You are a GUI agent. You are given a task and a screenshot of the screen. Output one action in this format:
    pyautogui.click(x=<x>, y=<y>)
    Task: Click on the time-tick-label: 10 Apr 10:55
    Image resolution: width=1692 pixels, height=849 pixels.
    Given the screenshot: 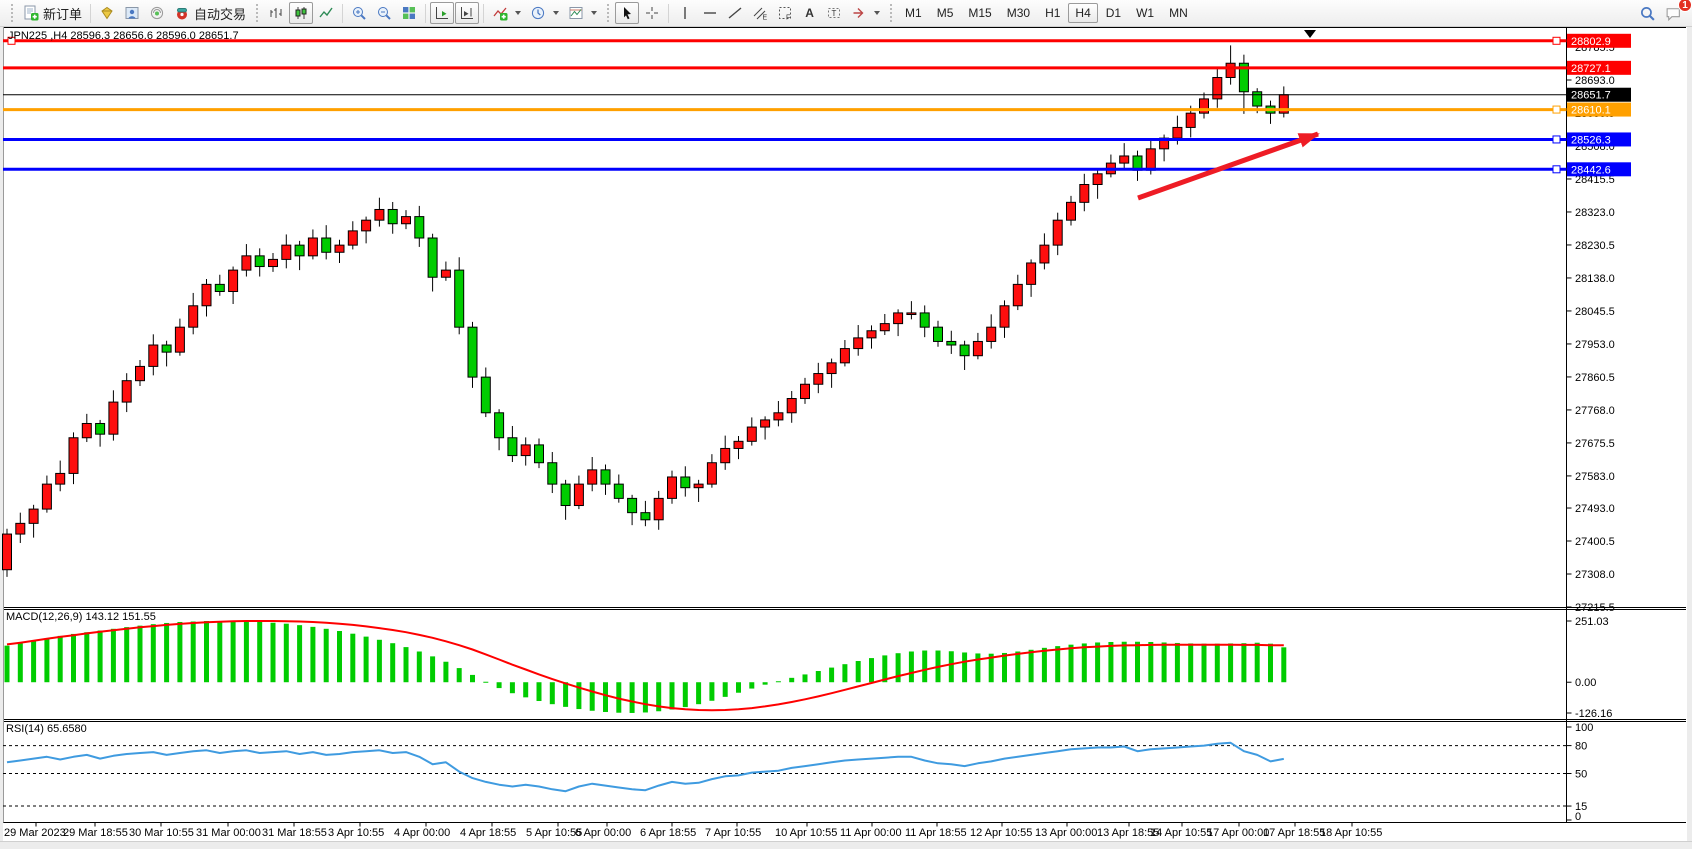 What is the action you would take?
    pyautogui.click(x=806, y=833)
    